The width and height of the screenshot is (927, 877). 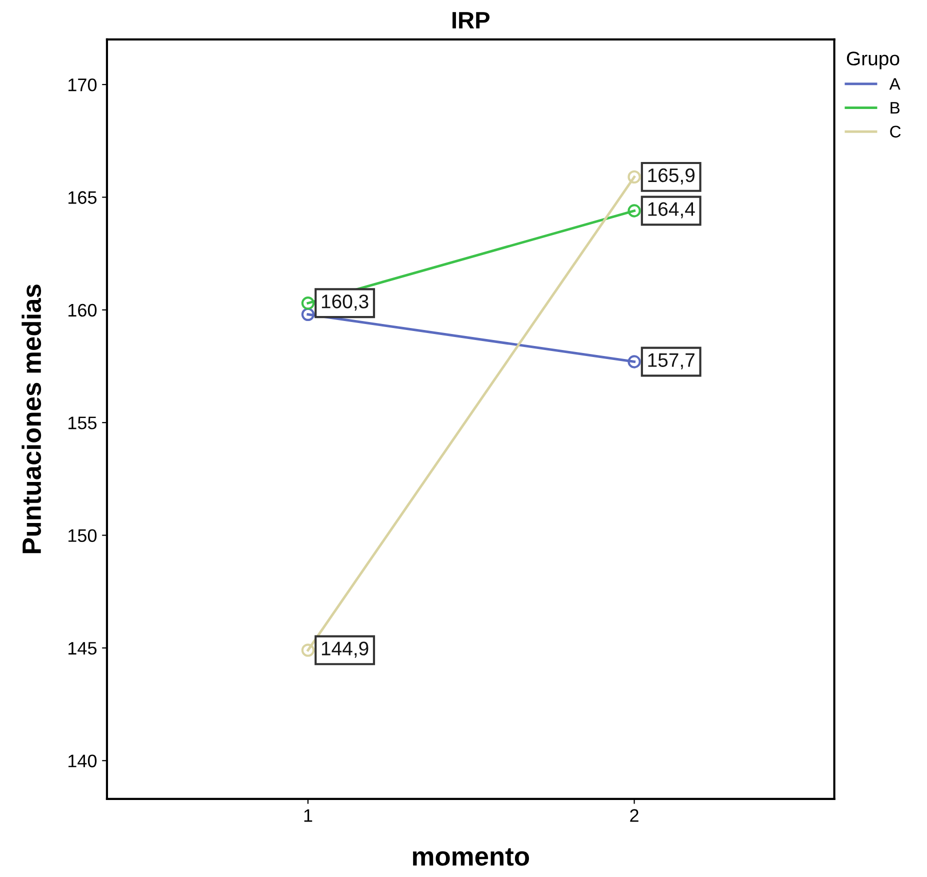 What do you see at coordinates (82, 310) in the screenshot?
I see `y-tick-label: 160` at bounding box center [82, 310].